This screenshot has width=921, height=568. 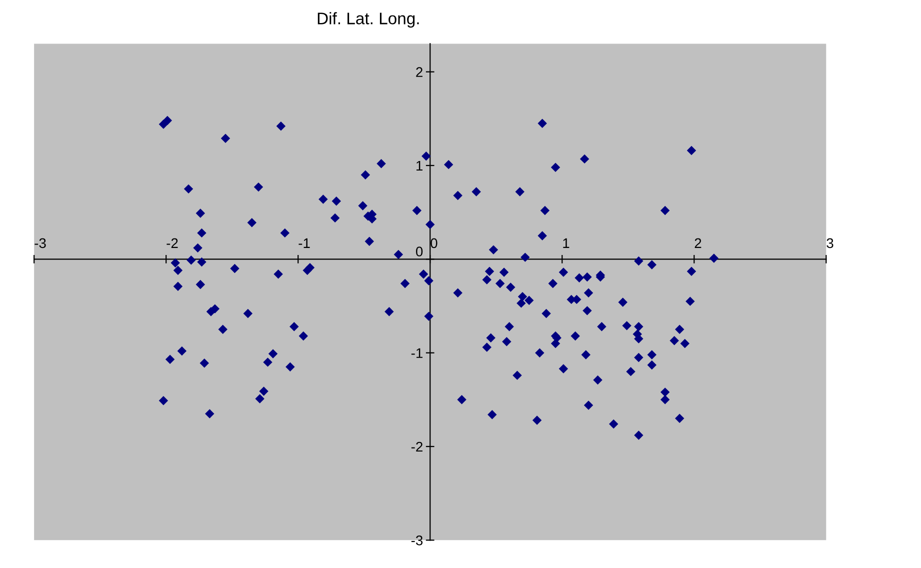 What do you see at coordinates (416, 447) in the screenshot?
I see `y-tick-label: -2` at bounding box center [416, 447].